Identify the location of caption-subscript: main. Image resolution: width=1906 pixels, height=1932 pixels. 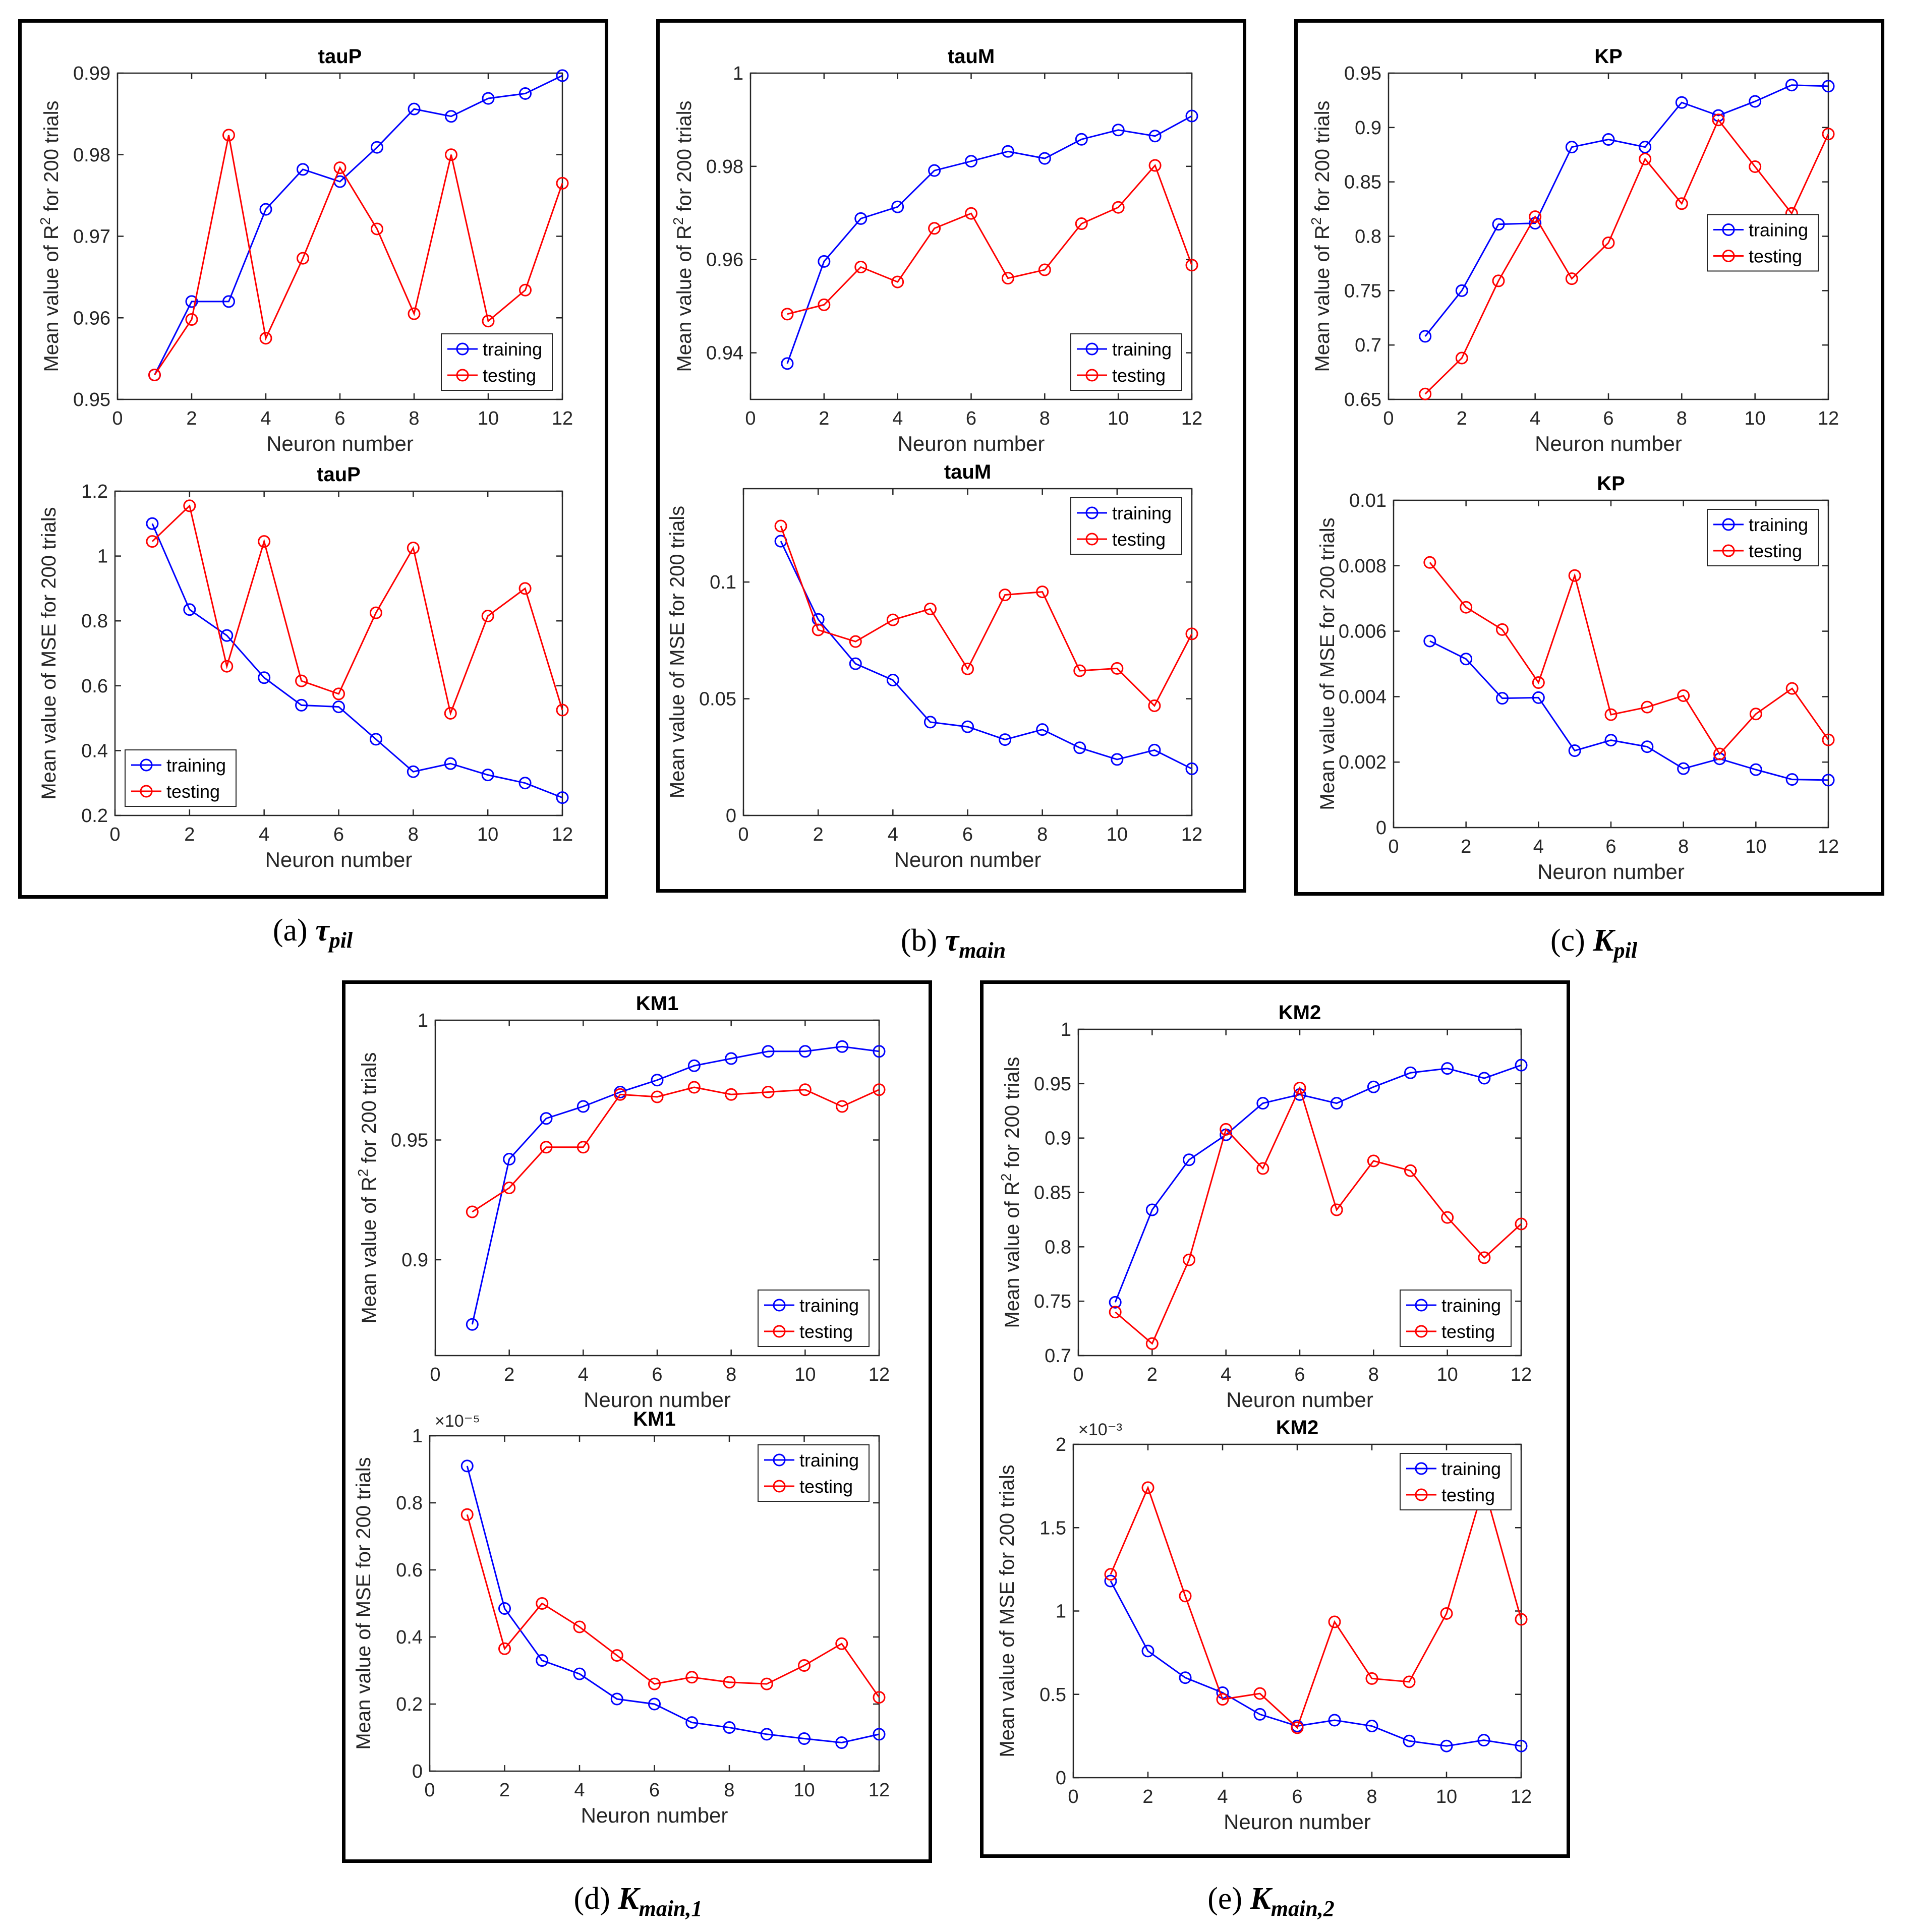
(982, 951).